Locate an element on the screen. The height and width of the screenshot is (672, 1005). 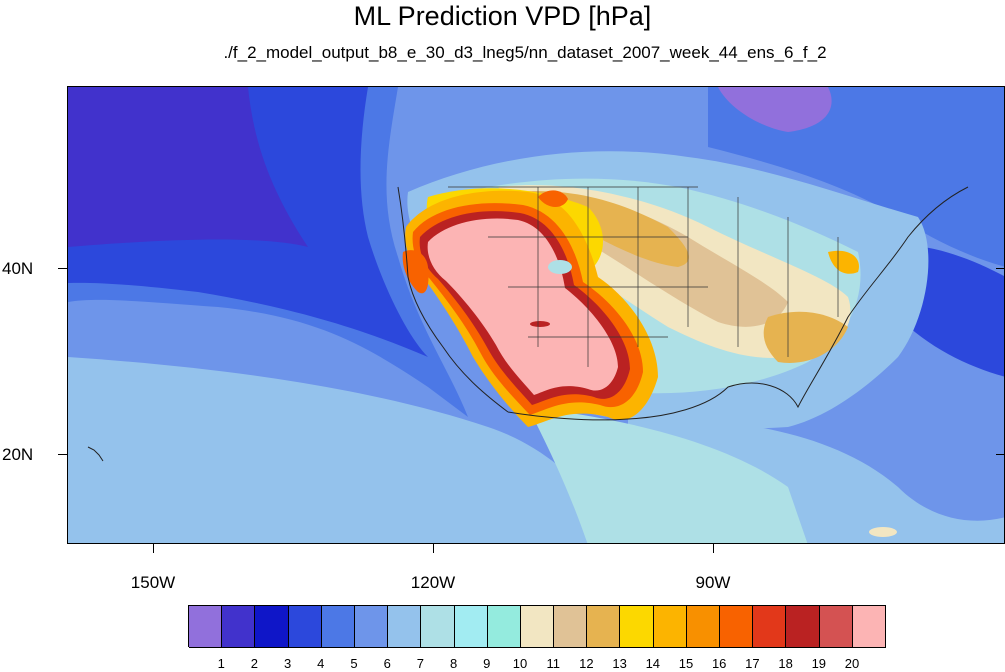
colorbar-label: 8 is located at coordinates (453, 663).